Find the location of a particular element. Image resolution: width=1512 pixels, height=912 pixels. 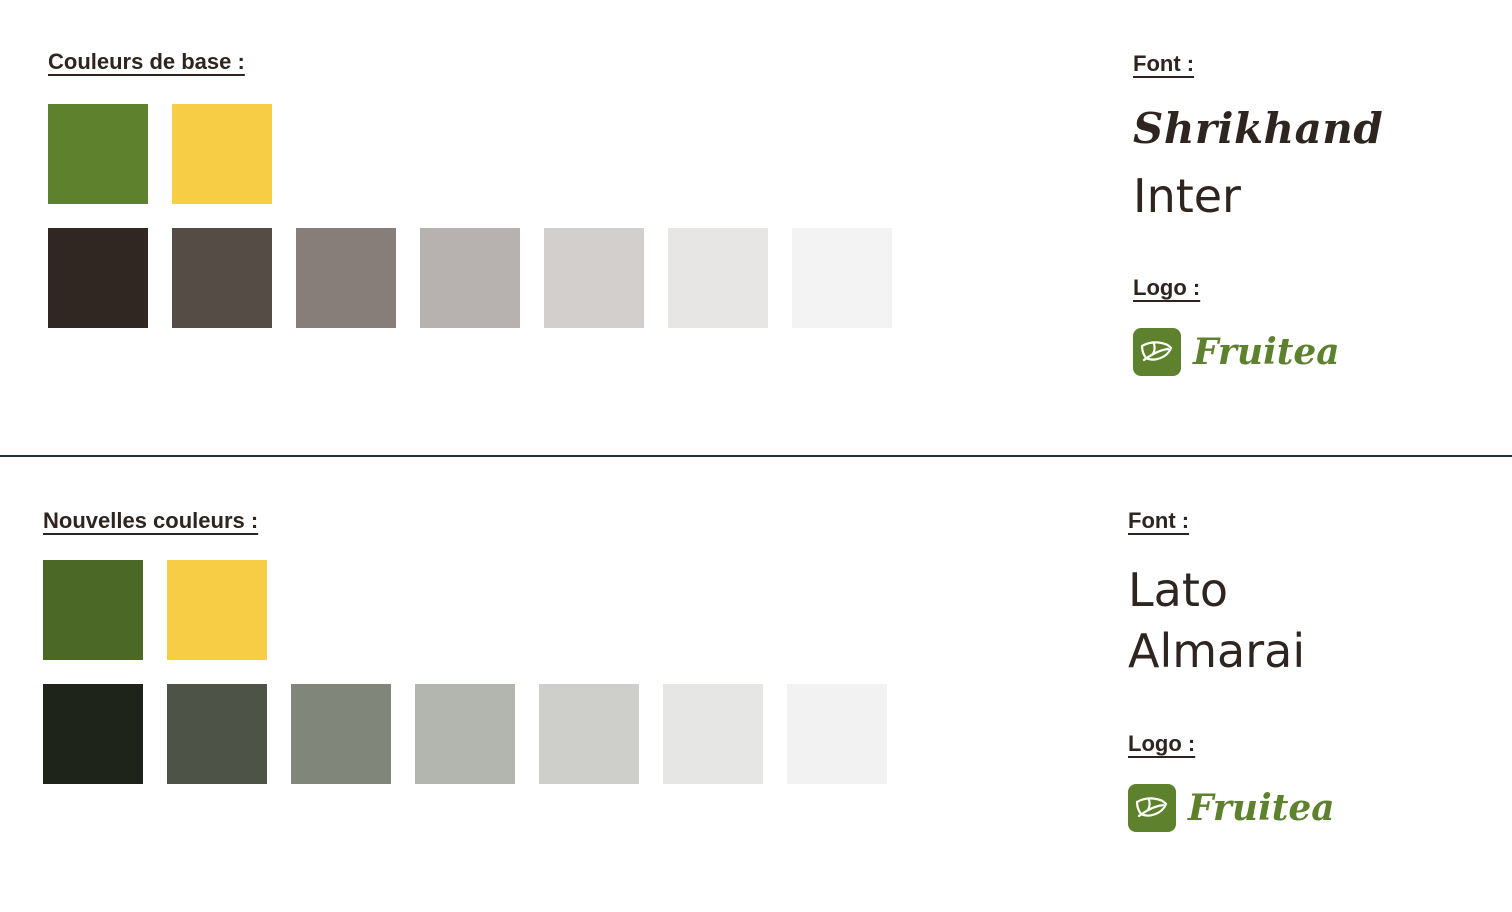

new-primary-swatches is located at coordinates (155, 610).